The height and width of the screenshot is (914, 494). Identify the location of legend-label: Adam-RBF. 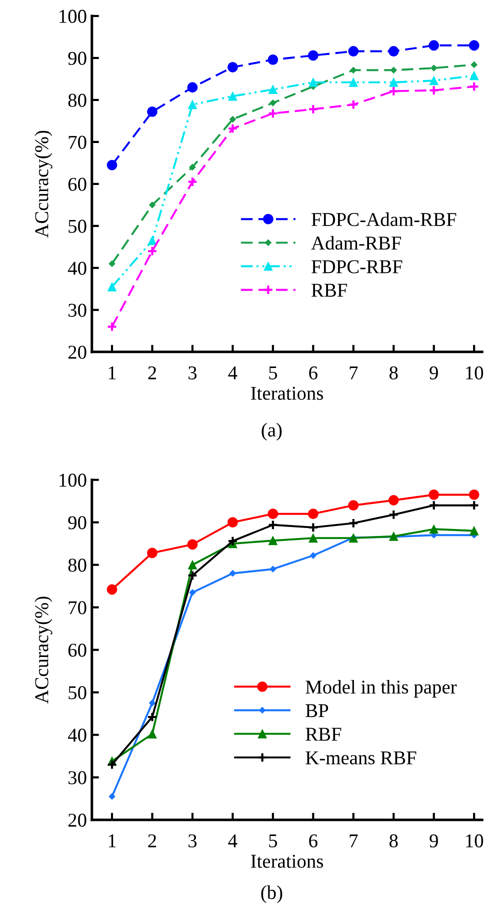
(356, 243).